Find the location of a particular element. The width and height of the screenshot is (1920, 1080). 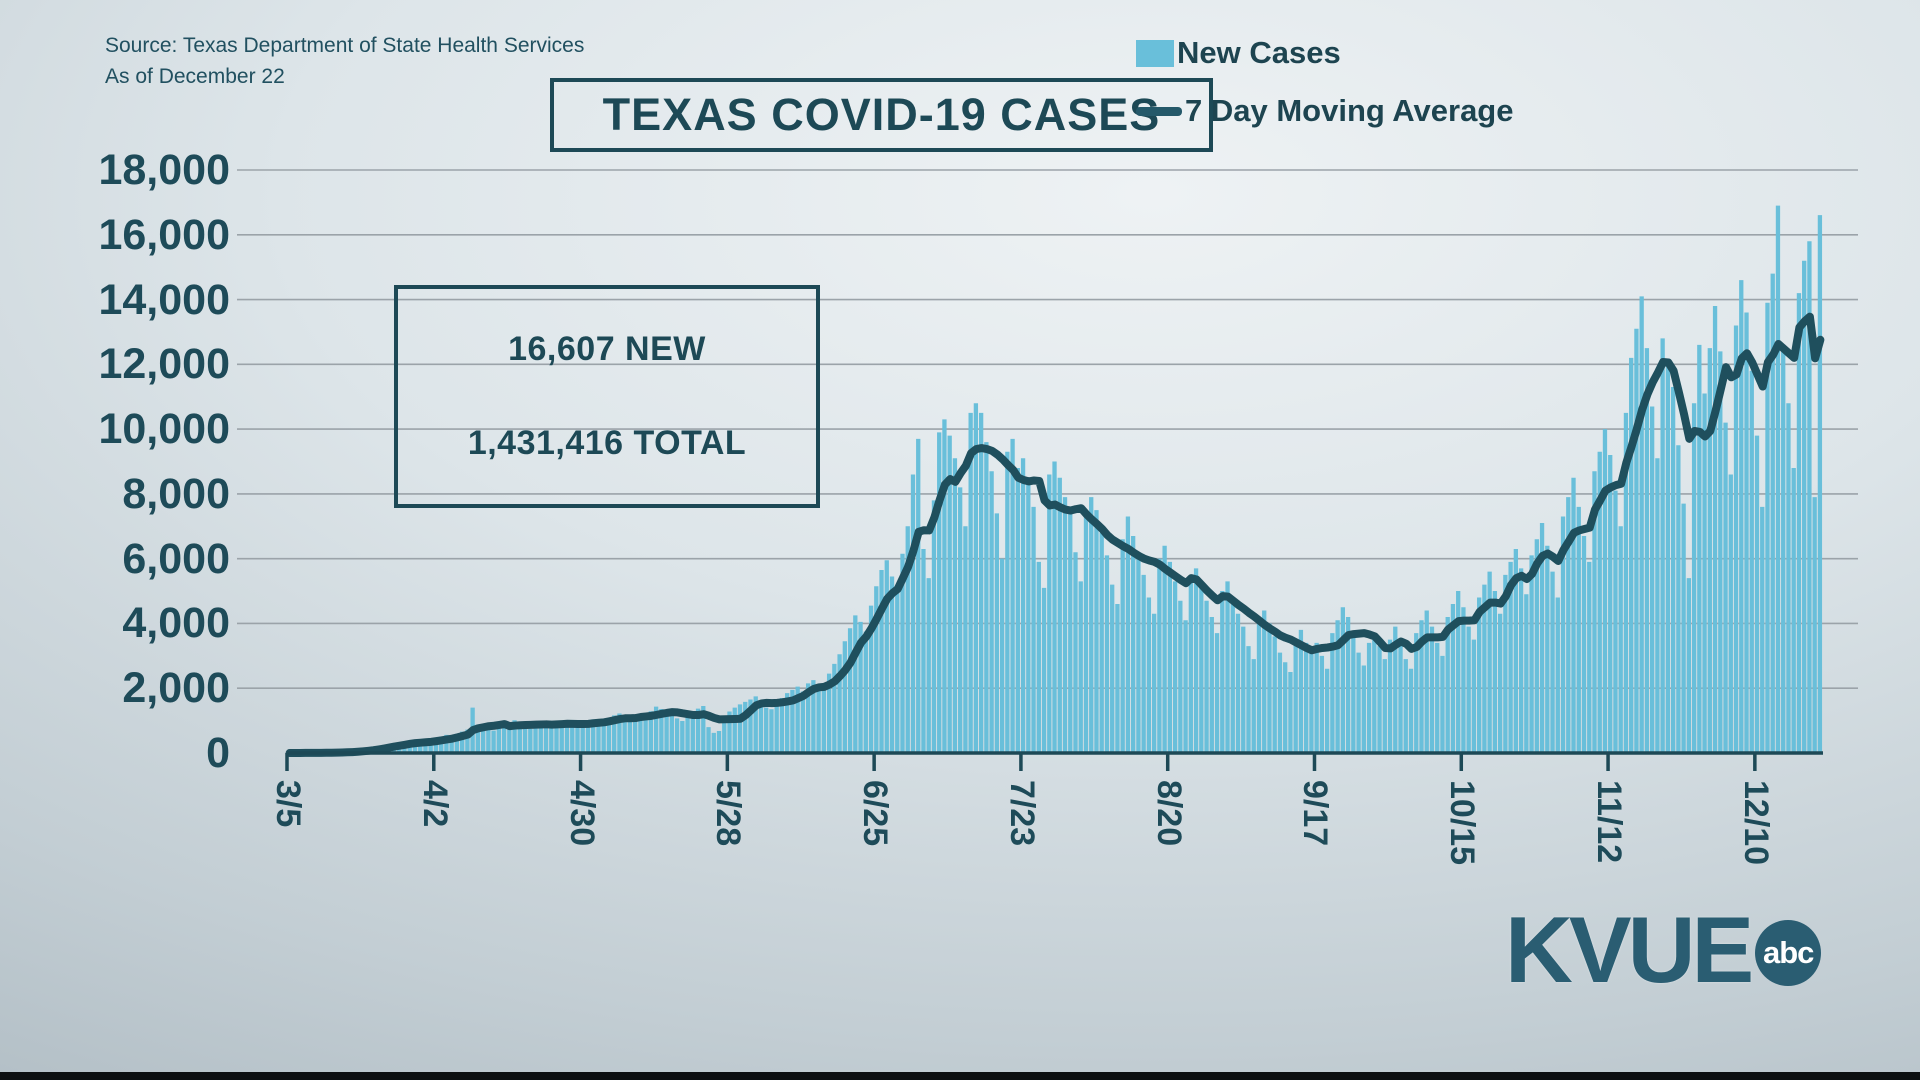

y-axis-label: 2,000 is located at coordinates (176, 688).